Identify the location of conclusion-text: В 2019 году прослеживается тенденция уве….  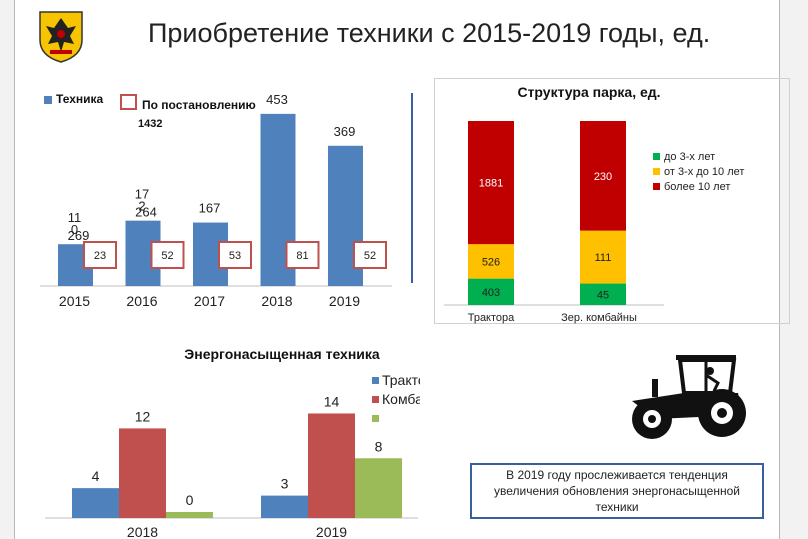
(617, 491).